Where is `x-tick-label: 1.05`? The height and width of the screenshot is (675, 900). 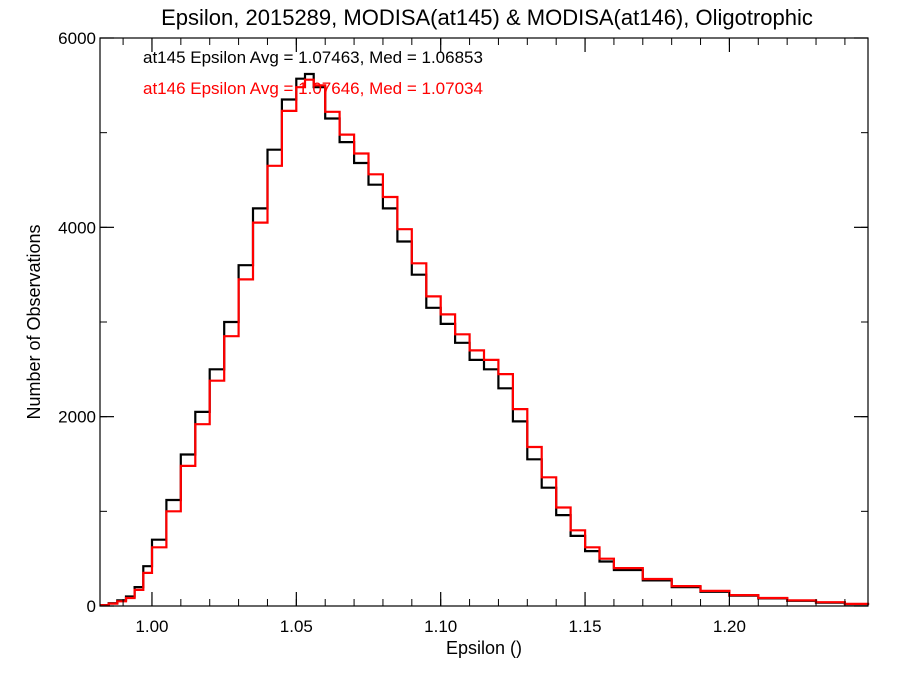
x-tick-label: 1.05 is located at coordinates (296, 626).